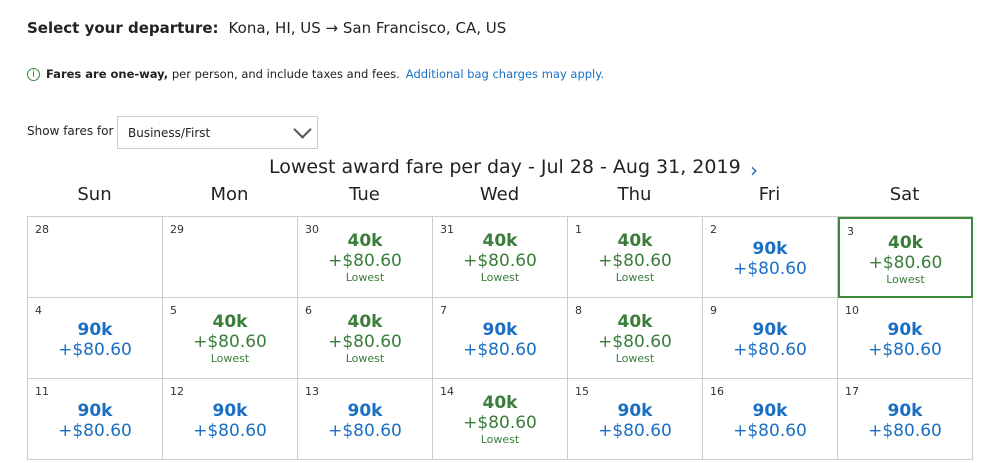 Image resolution: width=987 pixels, height=463 pixels. Describe the element at coordinates (95, 257) in the screenshot. I see `day-cell: 28` at that location.